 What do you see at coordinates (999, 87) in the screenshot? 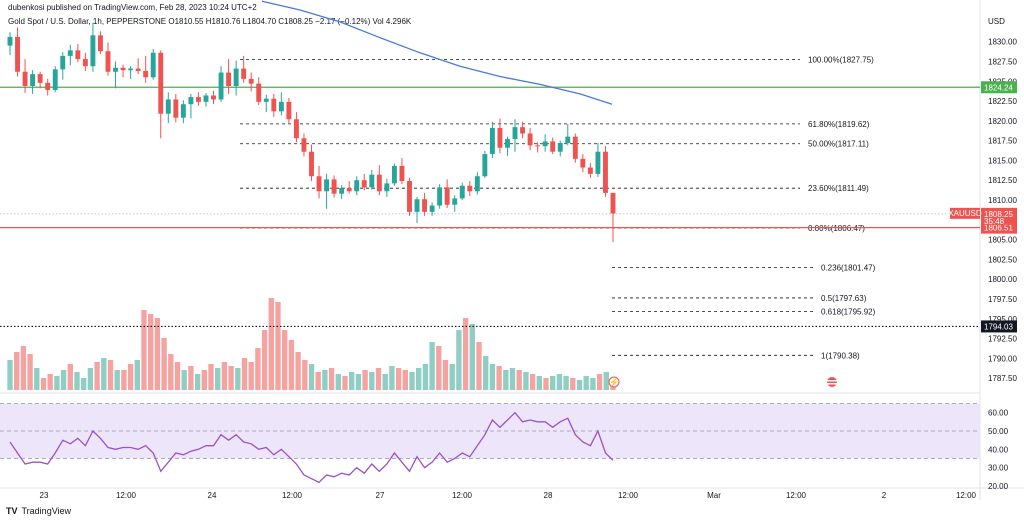
I see `support-price-tag-bg` at bounding box center [999, 87].